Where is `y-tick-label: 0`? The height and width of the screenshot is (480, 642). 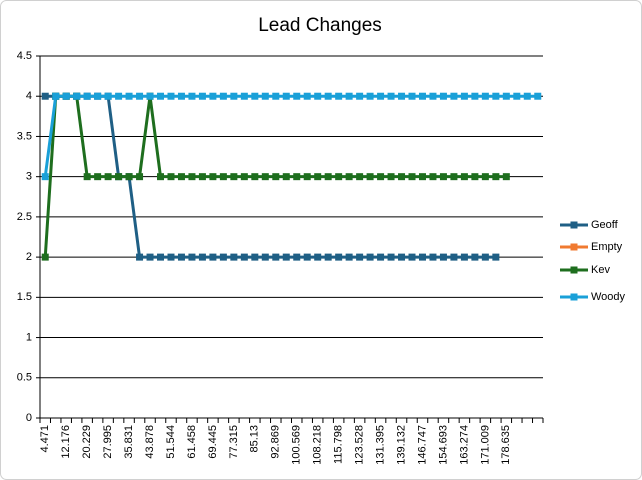 y-tick-label: 0 is located at coordinates (29, 418).